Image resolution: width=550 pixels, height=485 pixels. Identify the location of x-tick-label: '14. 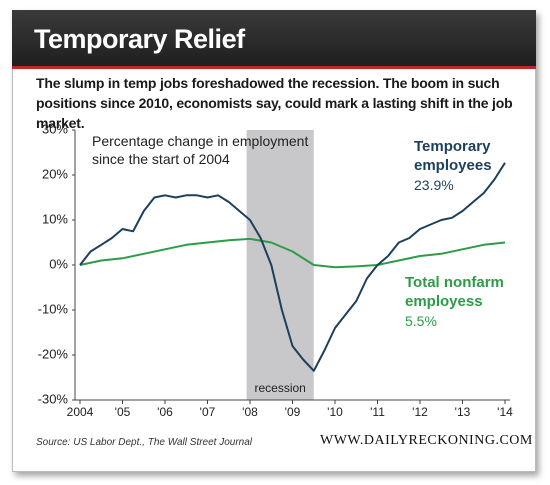
(505, 412).